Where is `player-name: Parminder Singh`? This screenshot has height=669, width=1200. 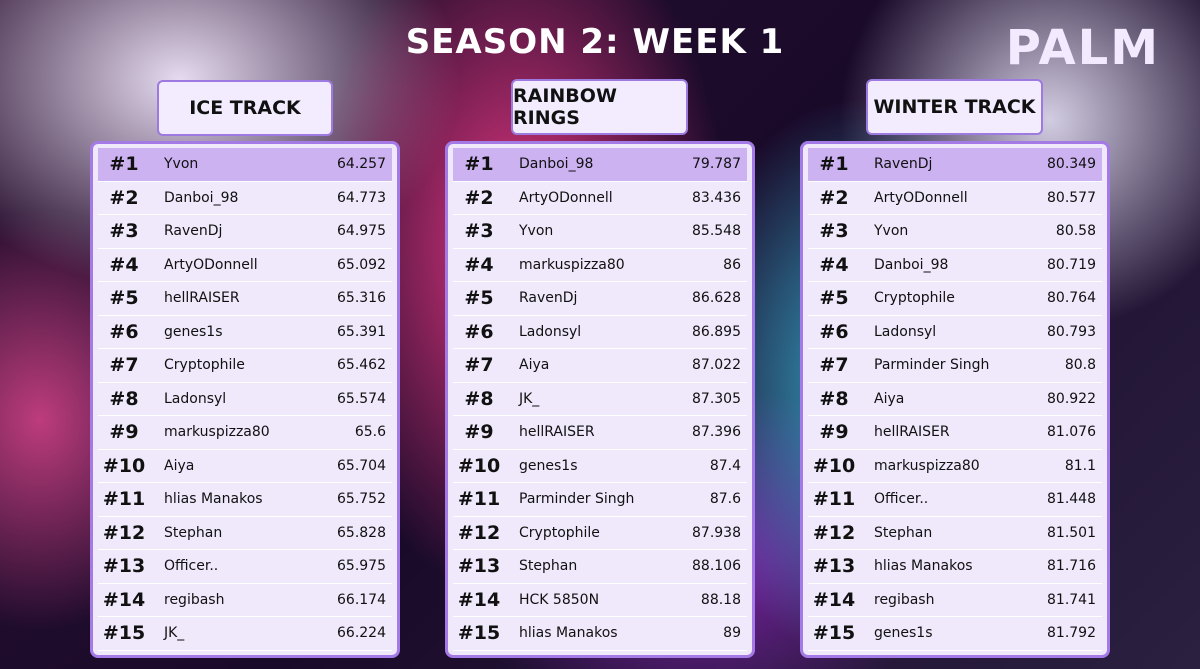 player-name: Parminder Singh is located at coordinates (932, 365).